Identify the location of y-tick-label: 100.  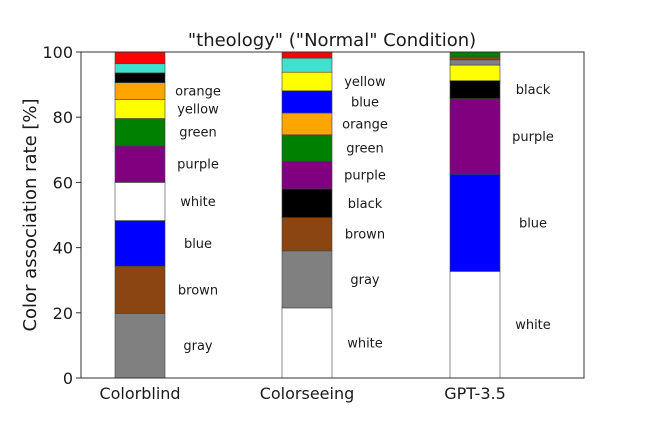
(57, 52).